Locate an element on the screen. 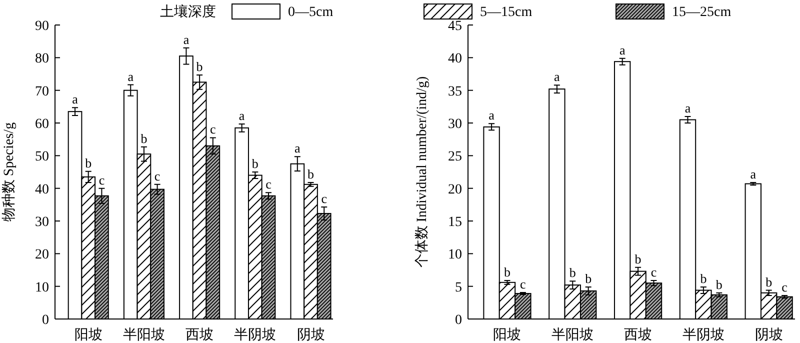 The height and width of the screenshot is (343, 800). y-tick-label: 80 is located at coordinates (42, 59).